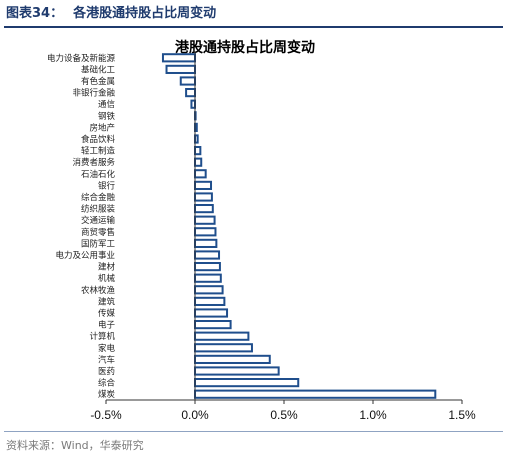 Image resolution: width=507 pixels, height=459 pixels. I want to click on category-label: 纺织服装, so click(98, 209).